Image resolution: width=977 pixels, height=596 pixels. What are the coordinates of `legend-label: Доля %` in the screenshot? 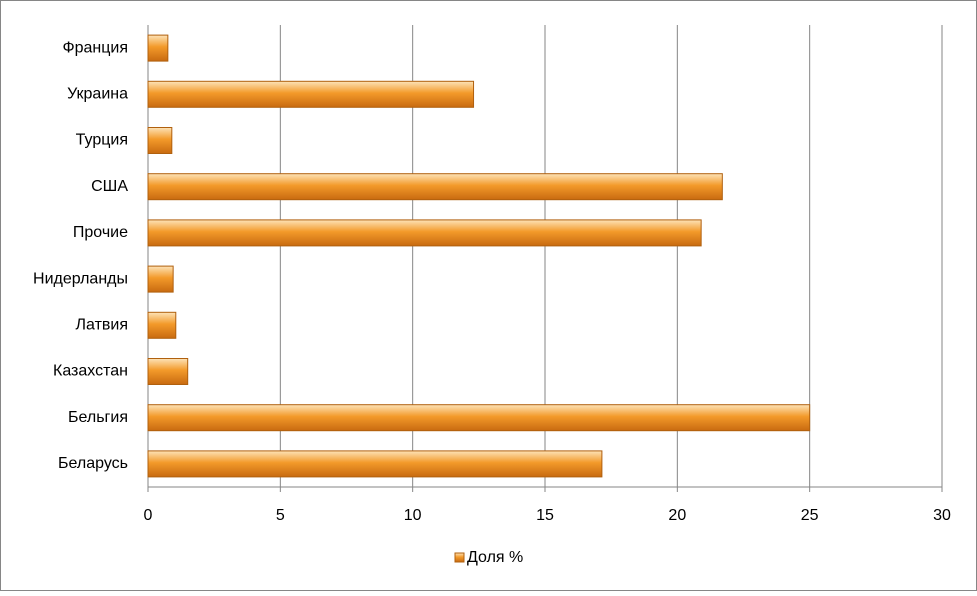 It's located at (495, 557).